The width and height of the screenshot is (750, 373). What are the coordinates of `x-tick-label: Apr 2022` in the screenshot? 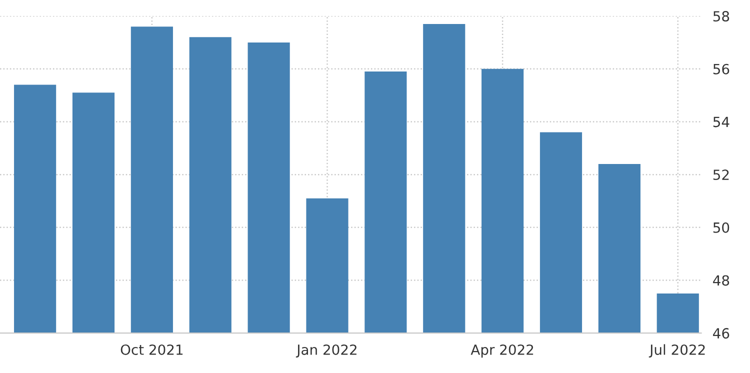 It's located at (502, 351).